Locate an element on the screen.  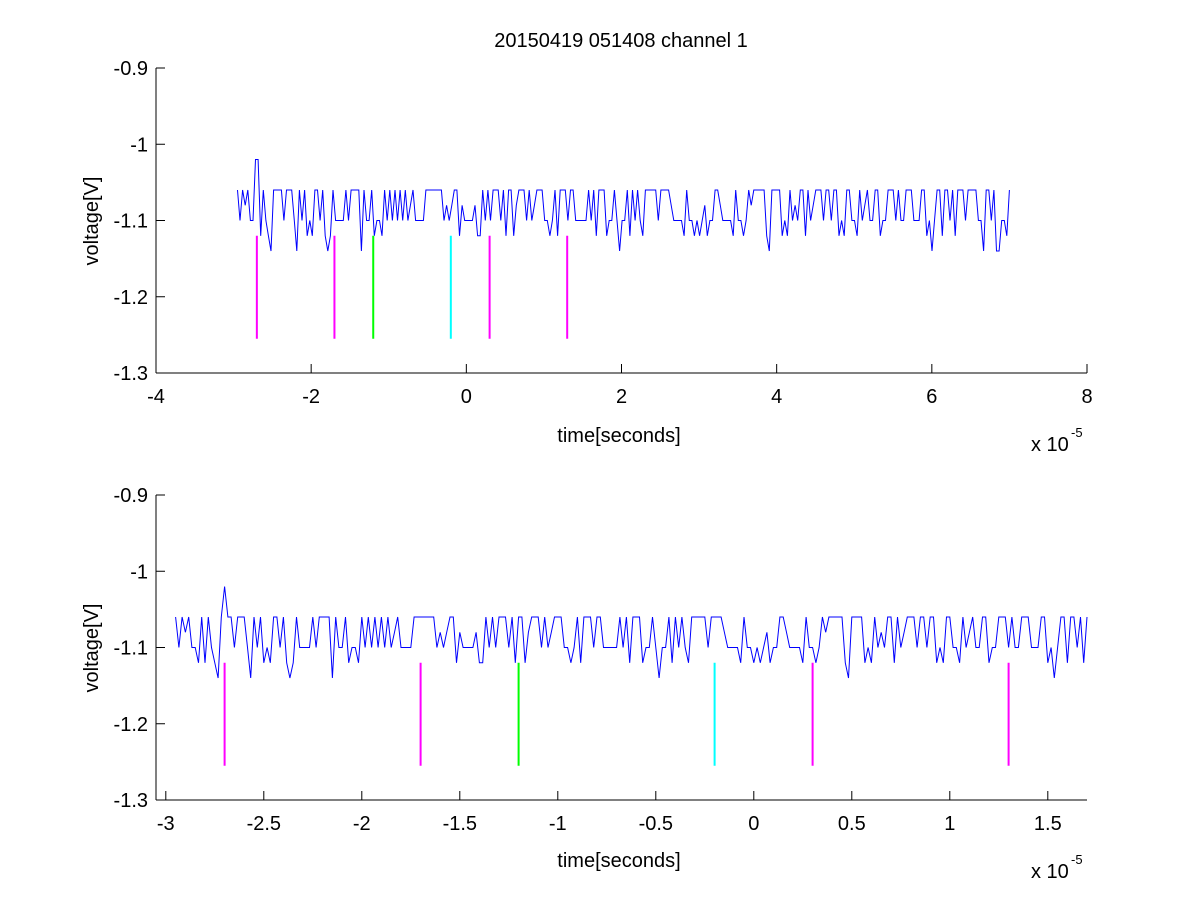
bottom-y-tick-label: -1.3 is located at coordinates (131, 801).